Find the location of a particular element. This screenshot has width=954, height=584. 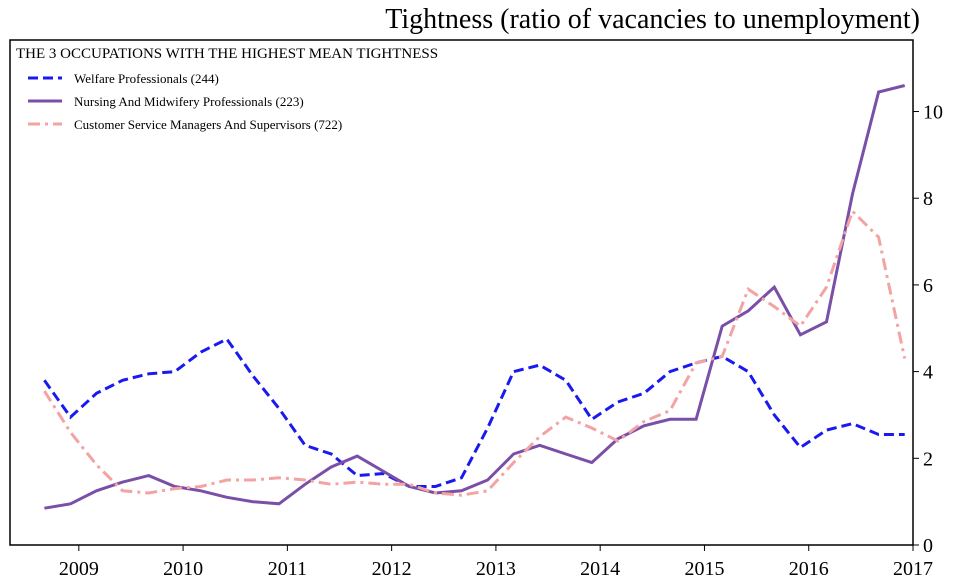

y-tick-label: 0 is located at coordinates (928, 546).